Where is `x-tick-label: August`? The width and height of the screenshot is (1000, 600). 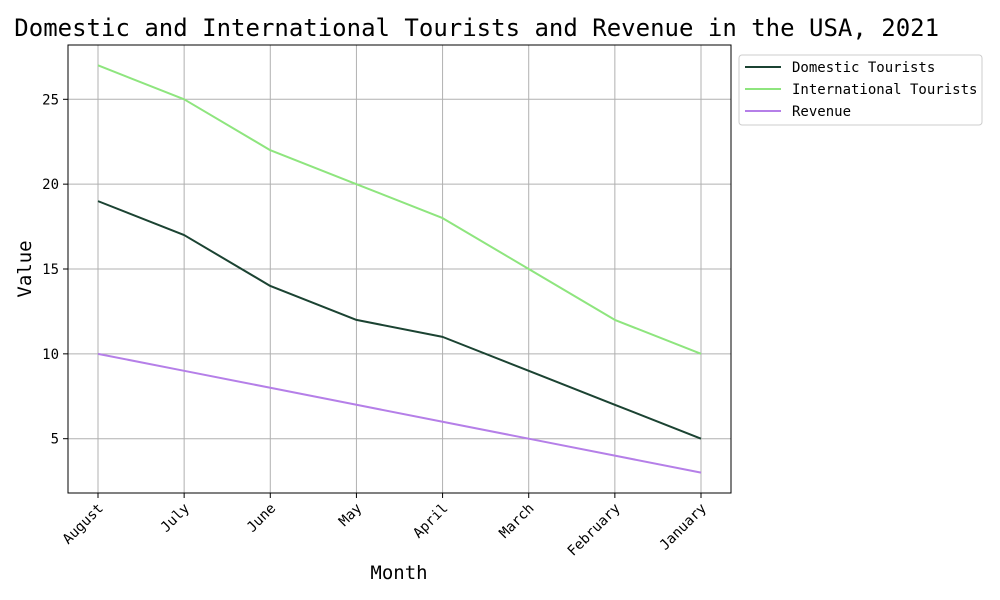 x-tick-label: August is located at coordinates (83, 524).